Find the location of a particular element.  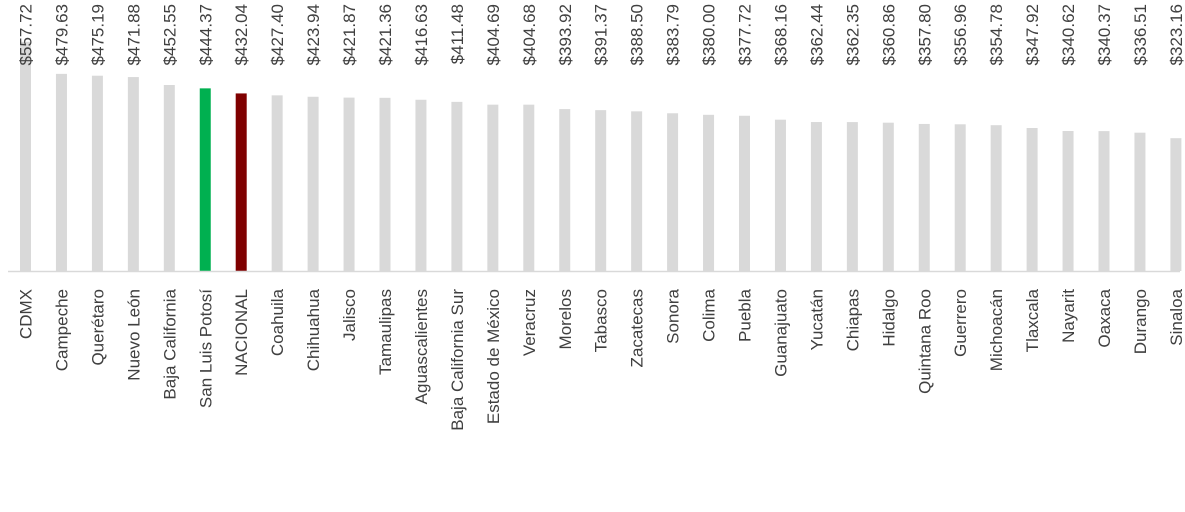

bar-cdmx is located at coordinates (25, 156).